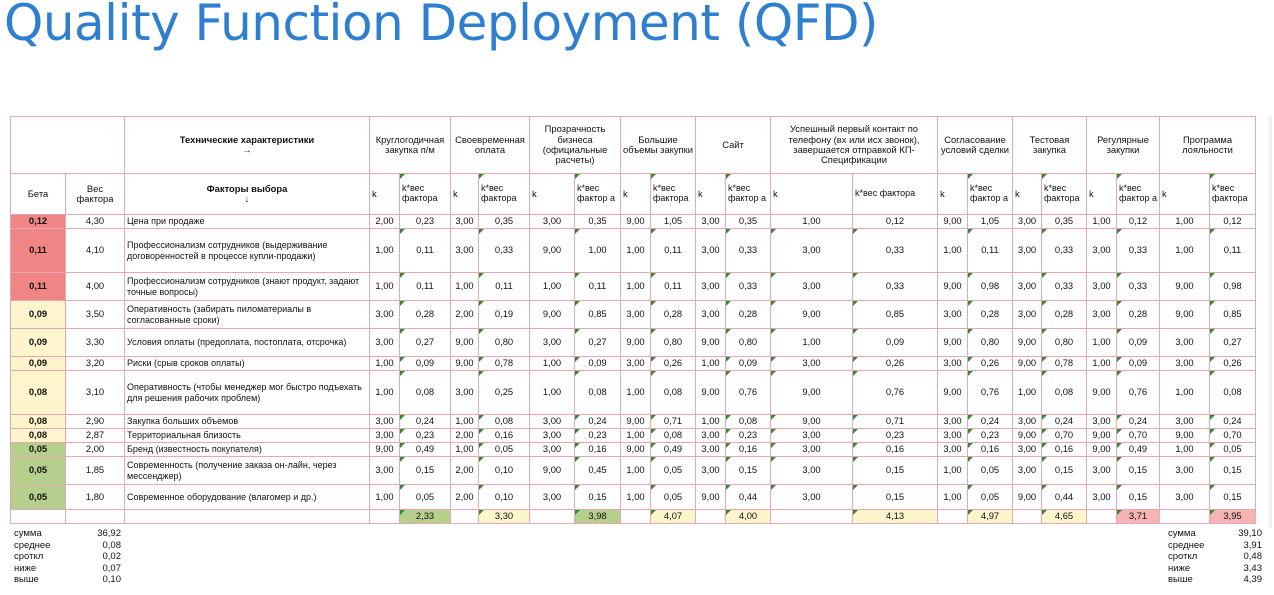 The height and width of the screenshot is (595, 1274). I want to click on stat-value: 0,07, so click(112, 568).